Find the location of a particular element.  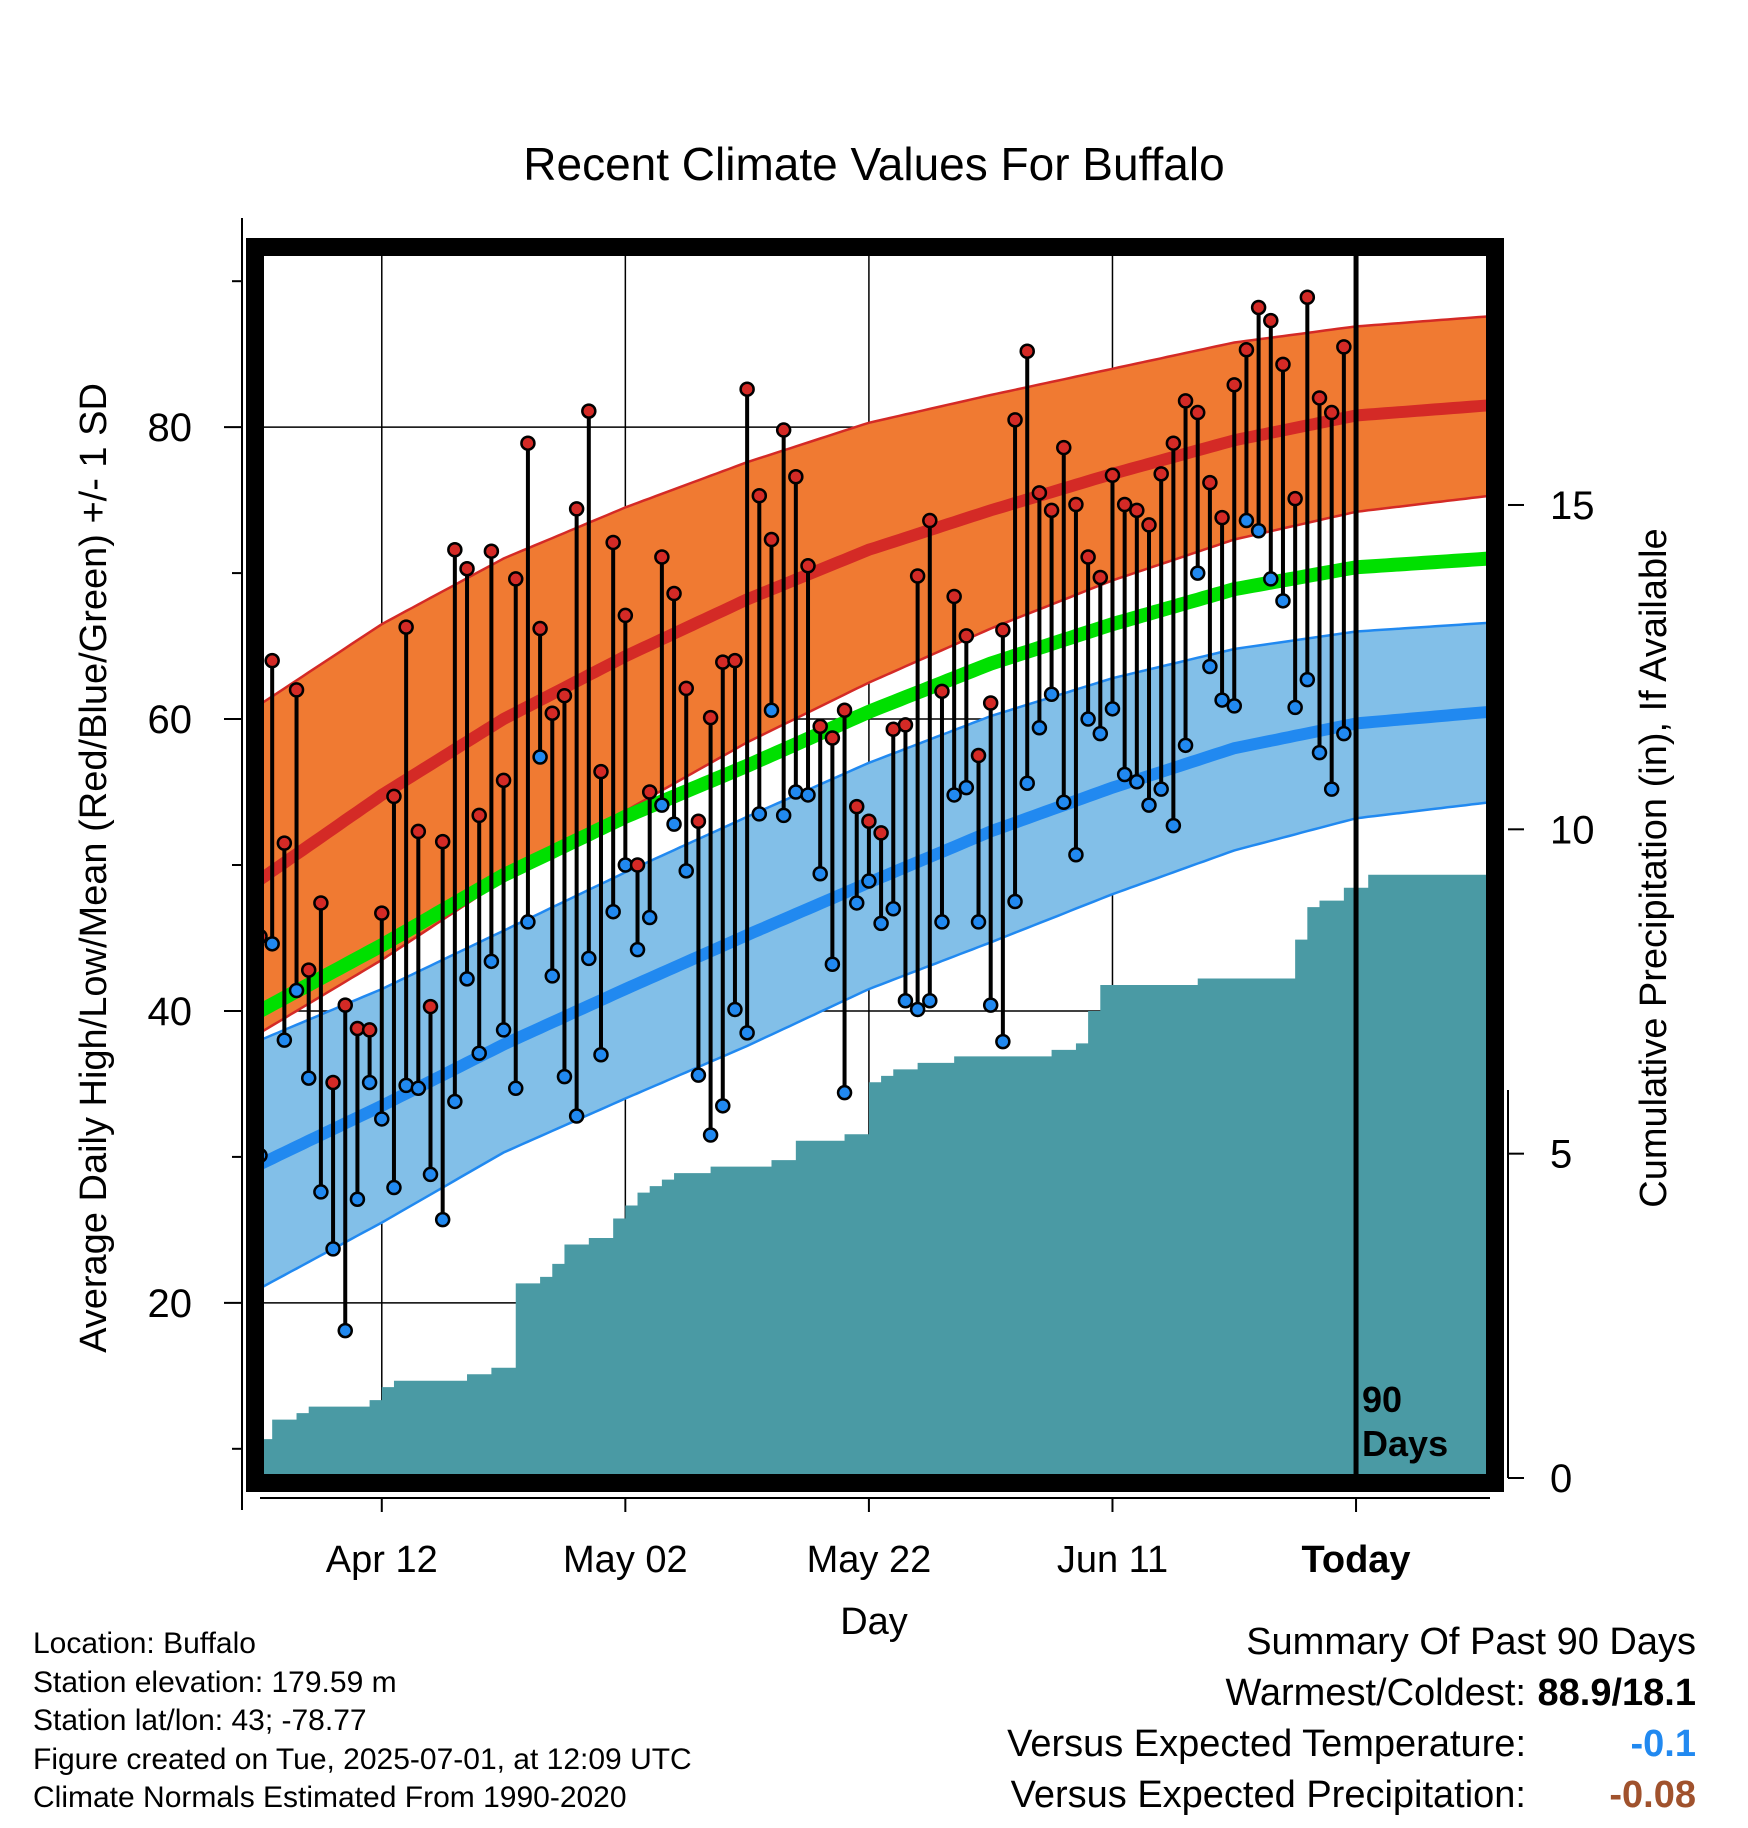

y-tick-label: 20 is located at coordinates (170, 1304).